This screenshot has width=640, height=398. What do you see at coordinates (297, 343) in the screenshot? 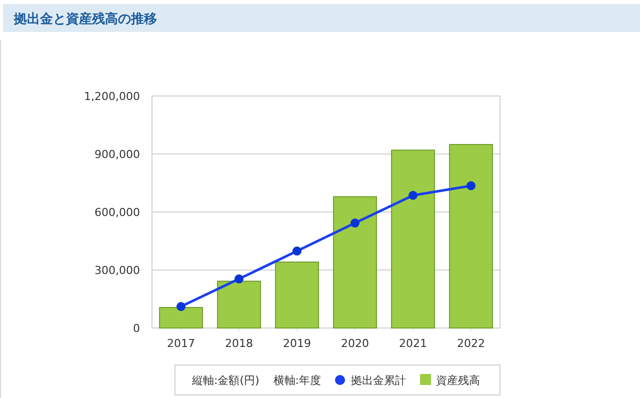
I see `x-tick-label: 2019` at bounding box center [297, 343].